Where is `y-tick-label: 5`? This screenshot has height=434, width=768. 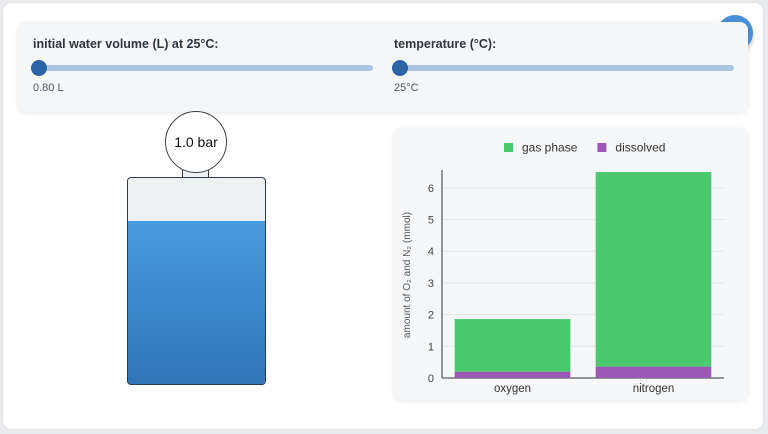 y-tick-label: 5 is located at coordinates (431, 221).